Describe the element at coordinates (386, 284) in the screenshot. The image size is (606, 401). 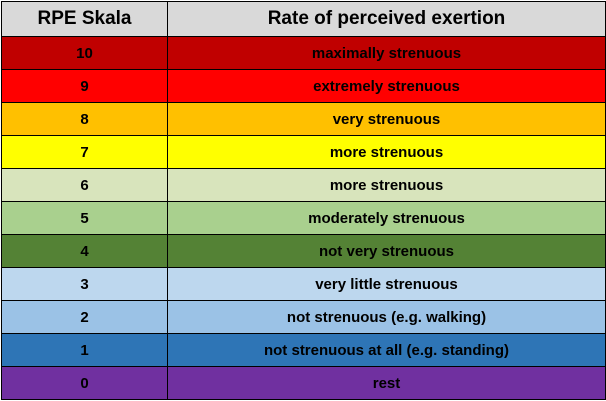
I see `exertion-label: very little strenuous` at that location.